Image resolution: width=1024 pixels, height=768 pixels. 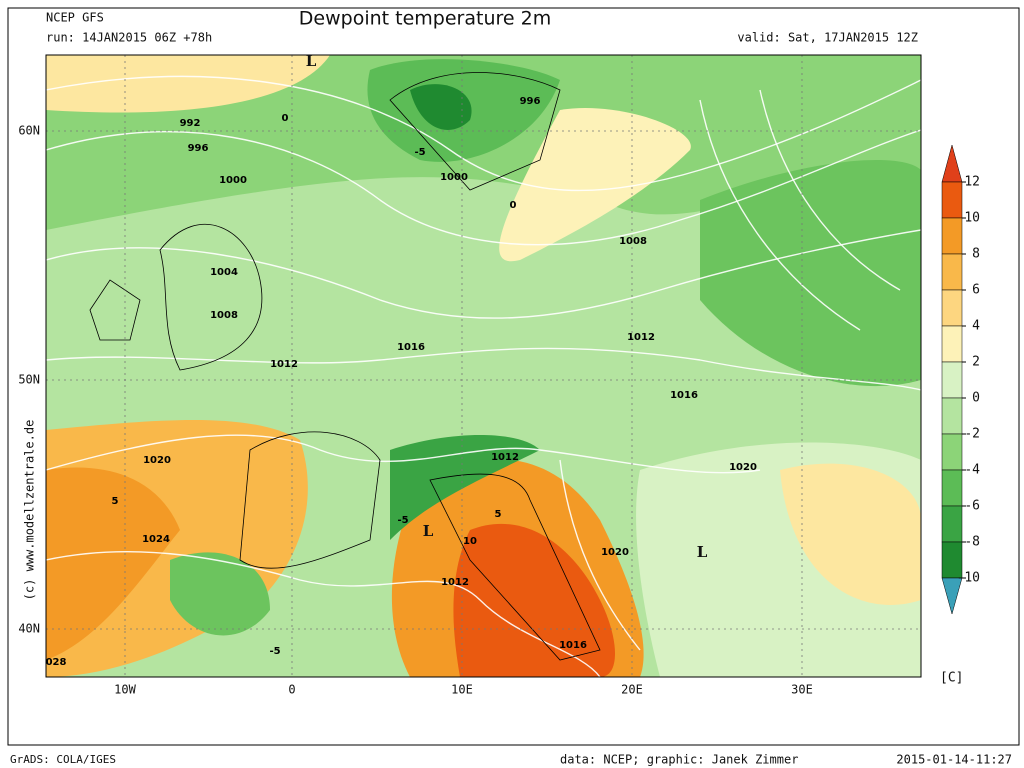 I want to click on contour-label: 992, so click(x=190, y=123).